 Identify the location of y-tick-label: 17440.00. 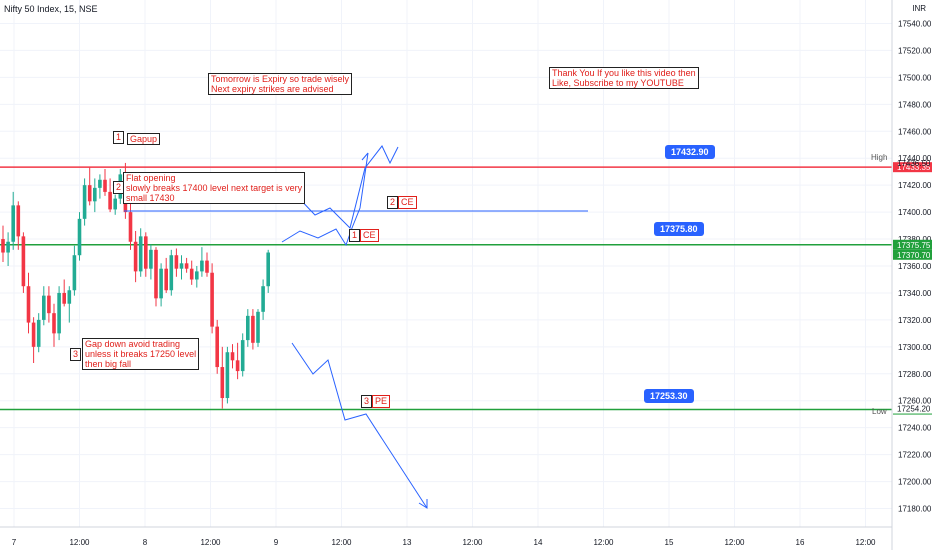
(915, 158).